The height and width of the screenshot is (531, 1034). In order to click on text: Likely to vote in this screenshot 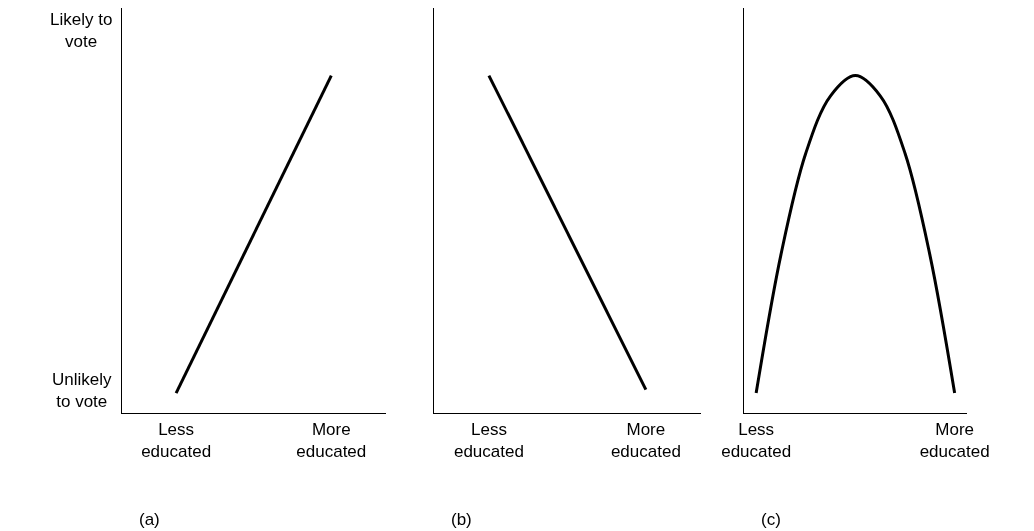, I will do `click(81, 31)`.